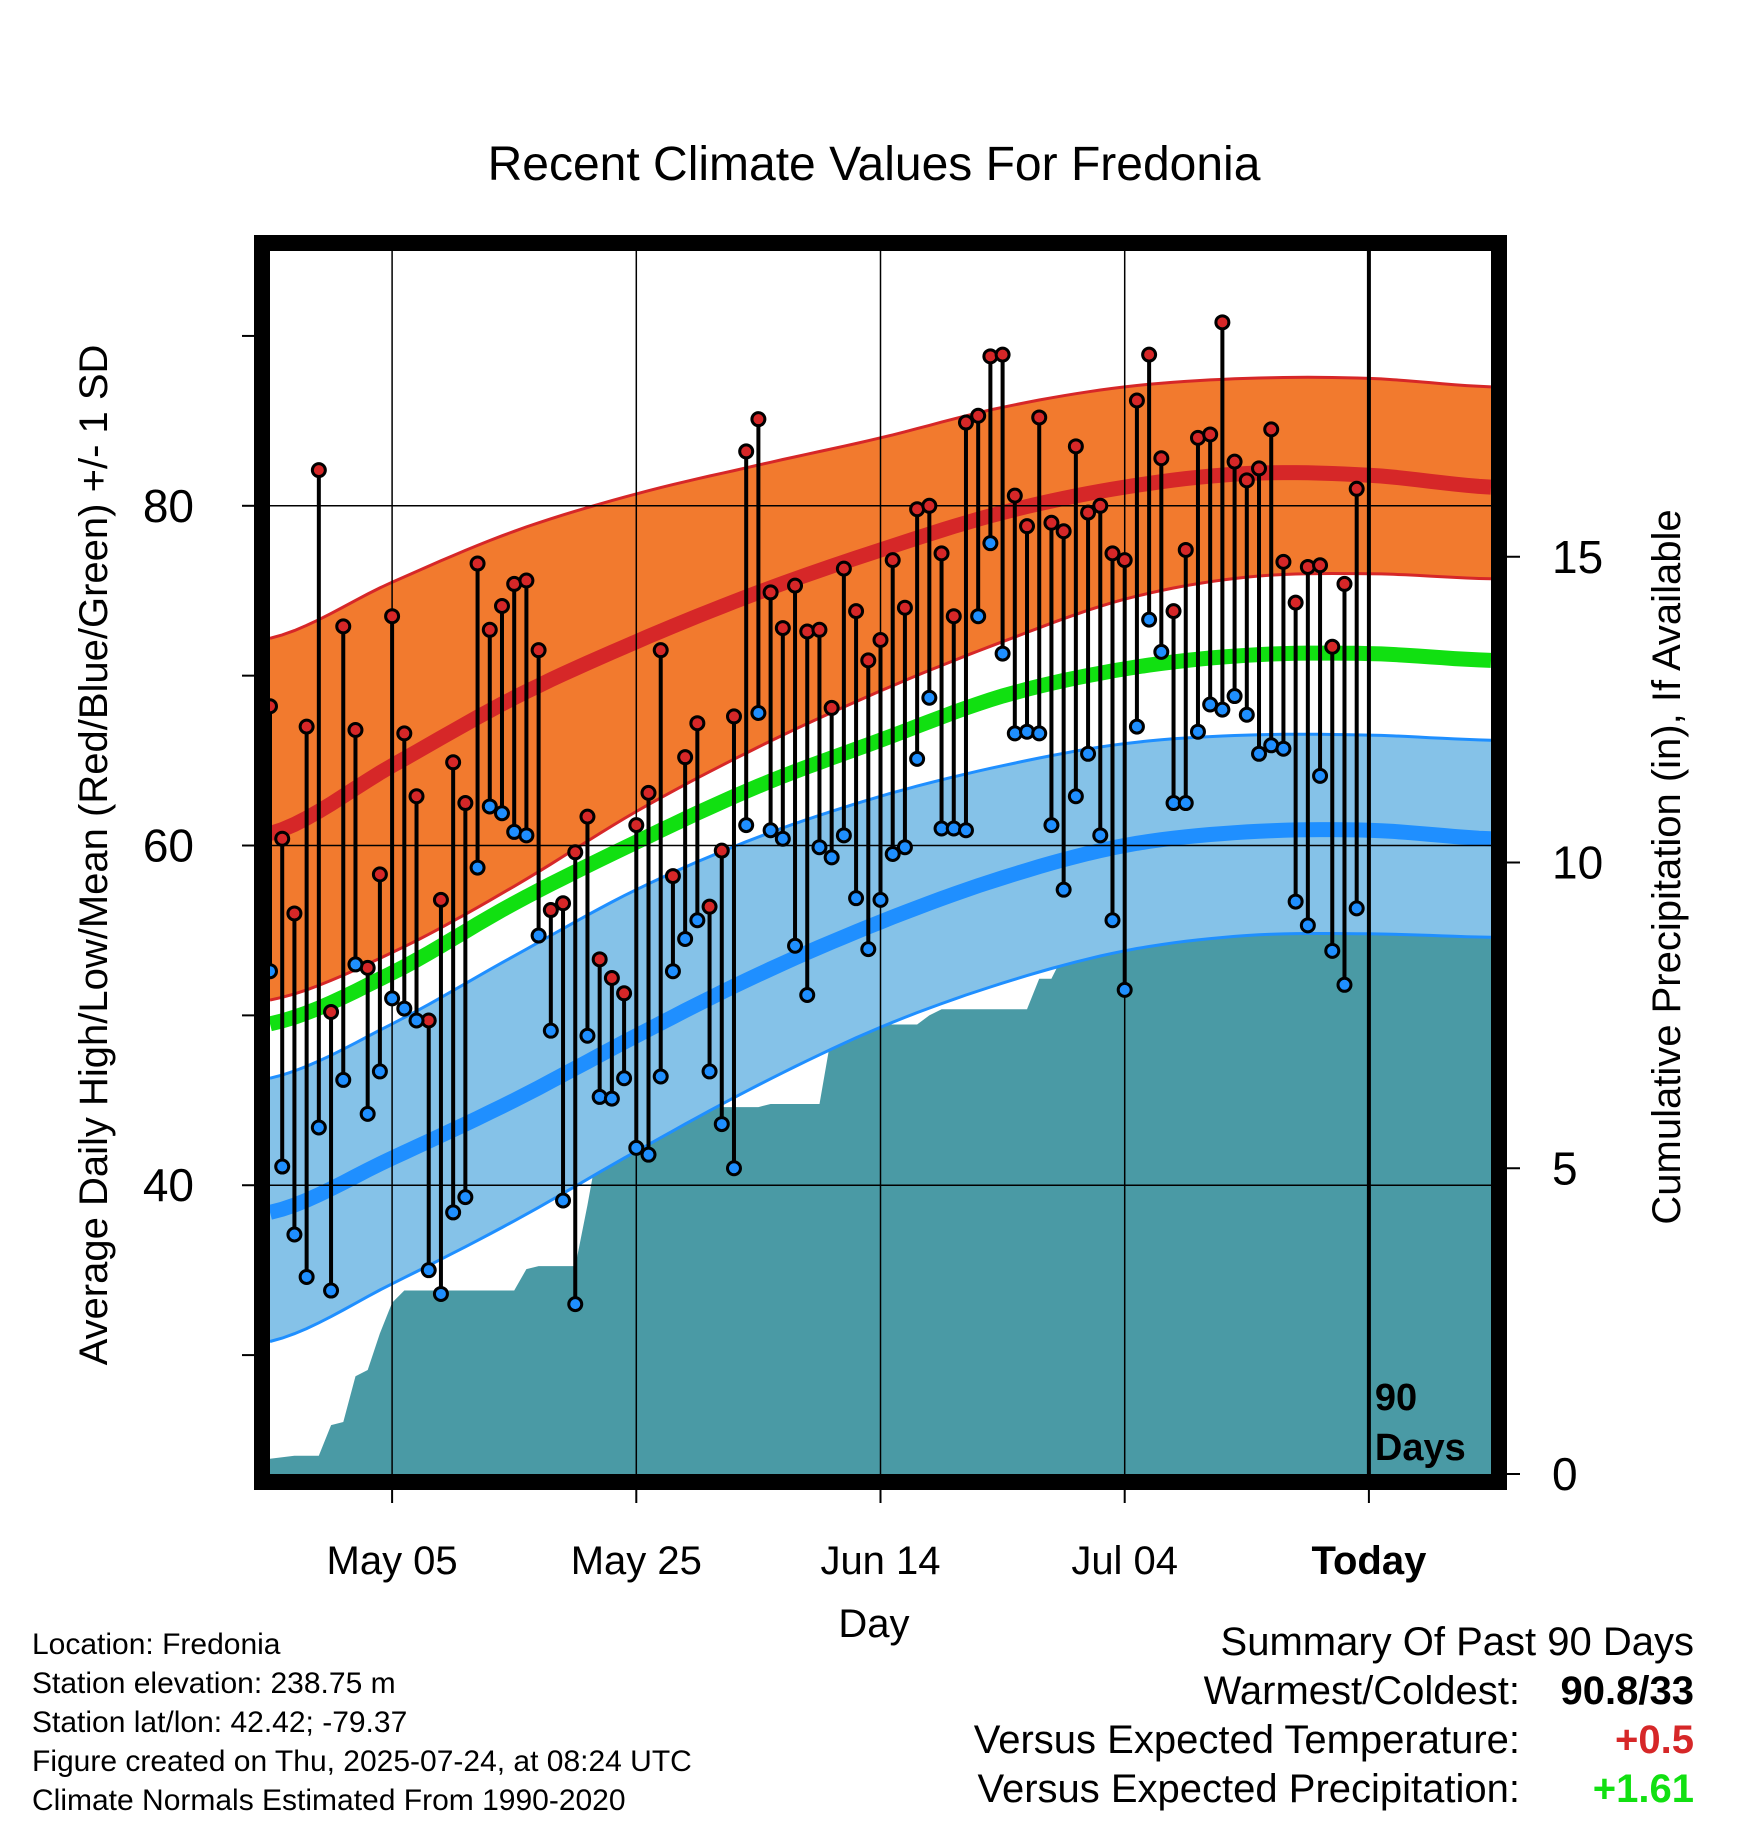  Describe the element at coordinates (1420, 1448) in the screenshot. I see `today-days-label: Days` at that location.